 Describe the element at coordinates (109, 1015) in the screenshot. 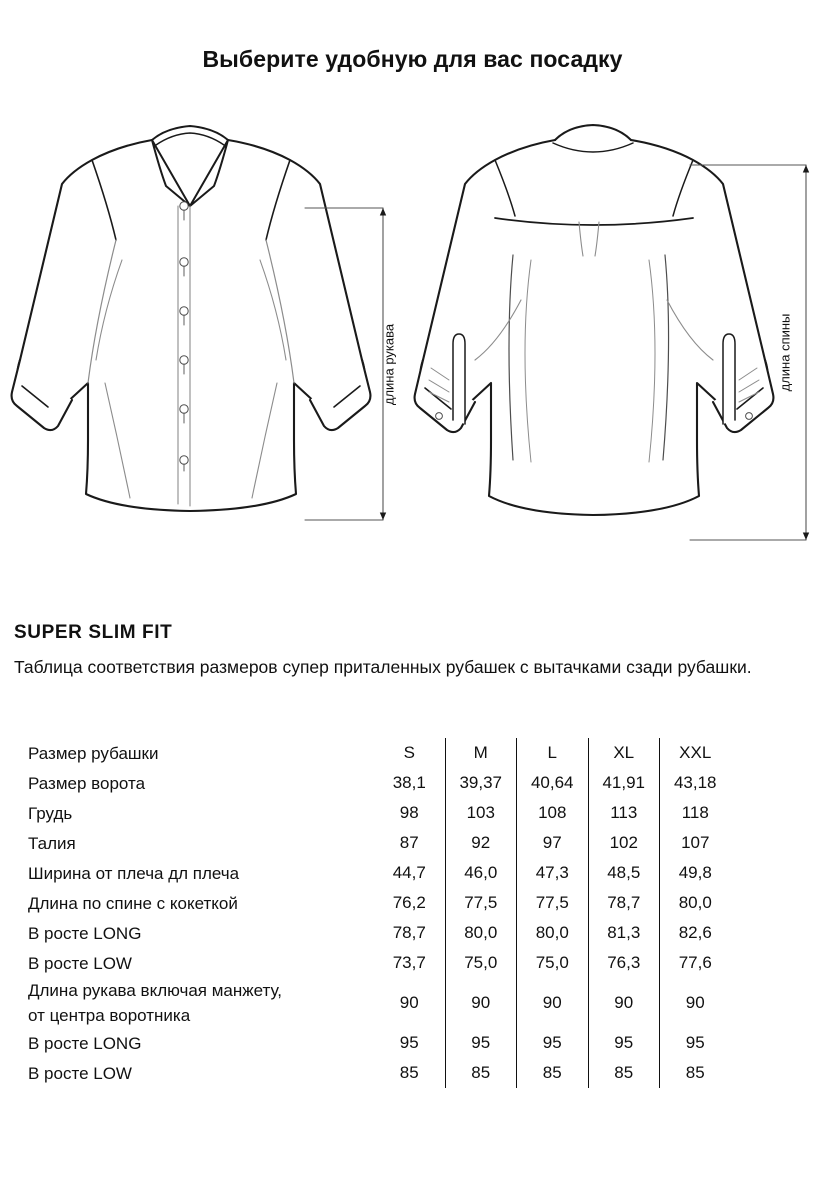

I see `row-label-line2: от центра воротника` at that location.